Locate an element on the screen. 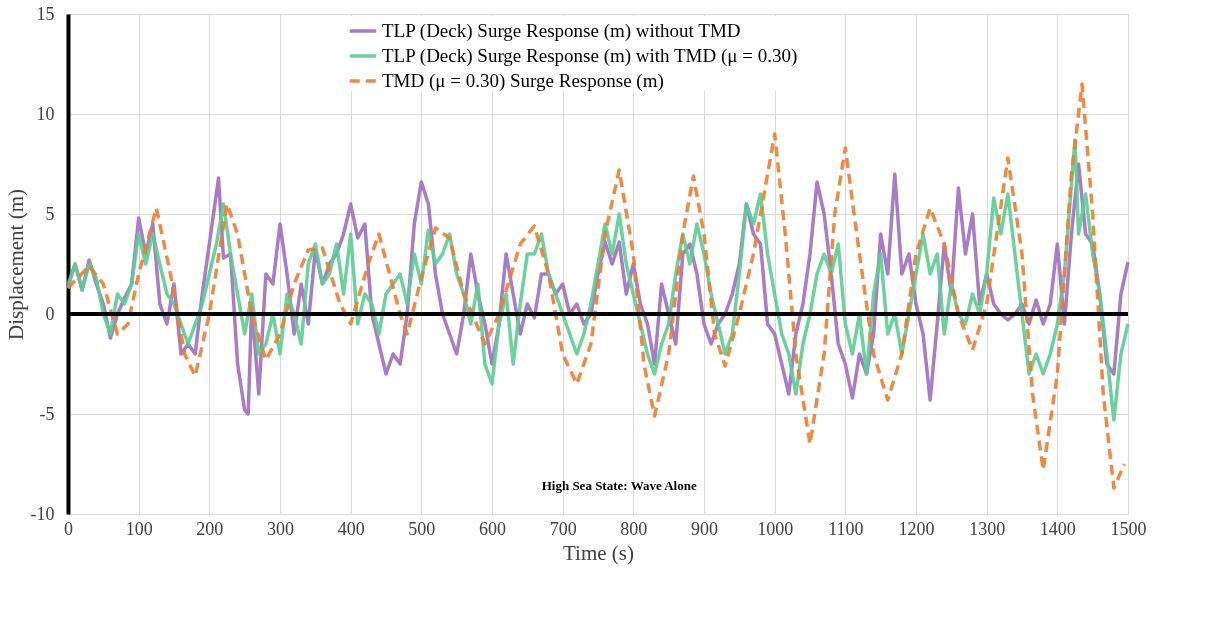 Image resolution: width=1226 pixels, height=623 pixels. y-tick-label: -5 is located at coordinates (47, 413).